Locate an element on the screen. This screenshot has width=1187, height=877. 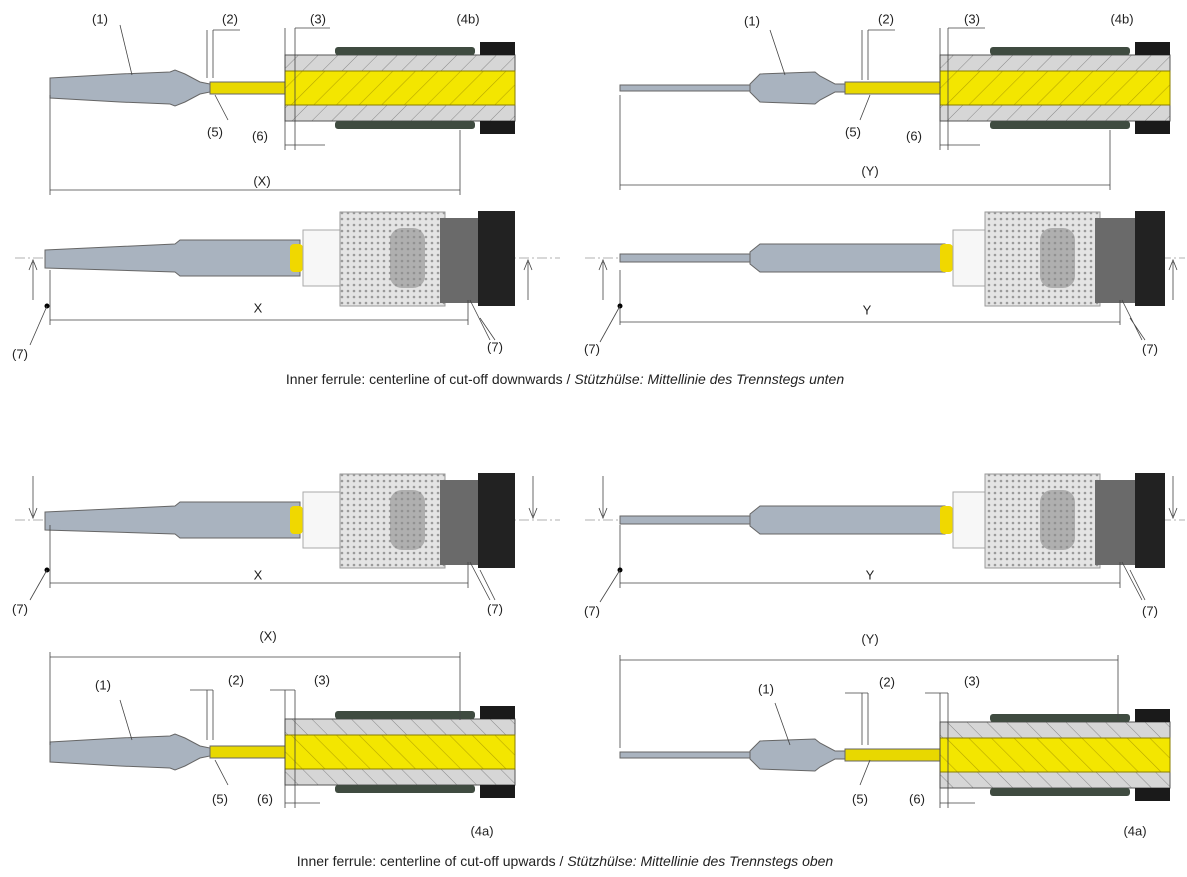
view-top-left is located at coordinates (287, 278).